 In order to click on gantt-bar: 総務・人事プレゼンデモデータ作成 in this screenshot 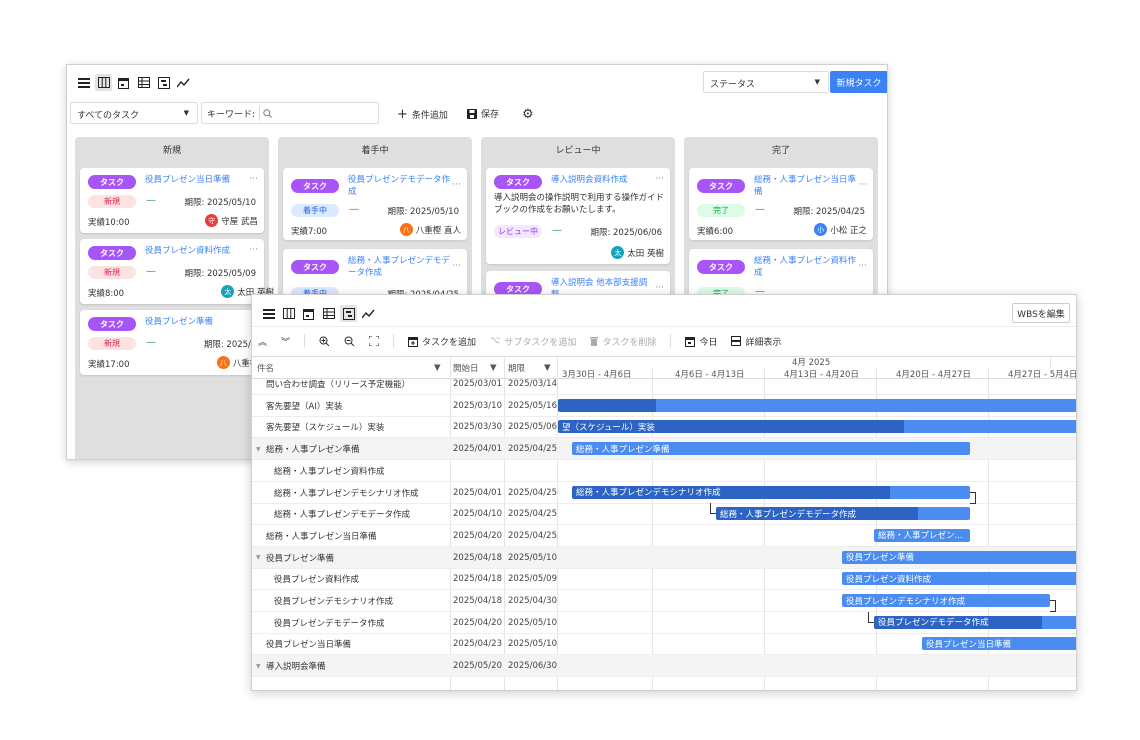, I will do `click(843, 514)`.